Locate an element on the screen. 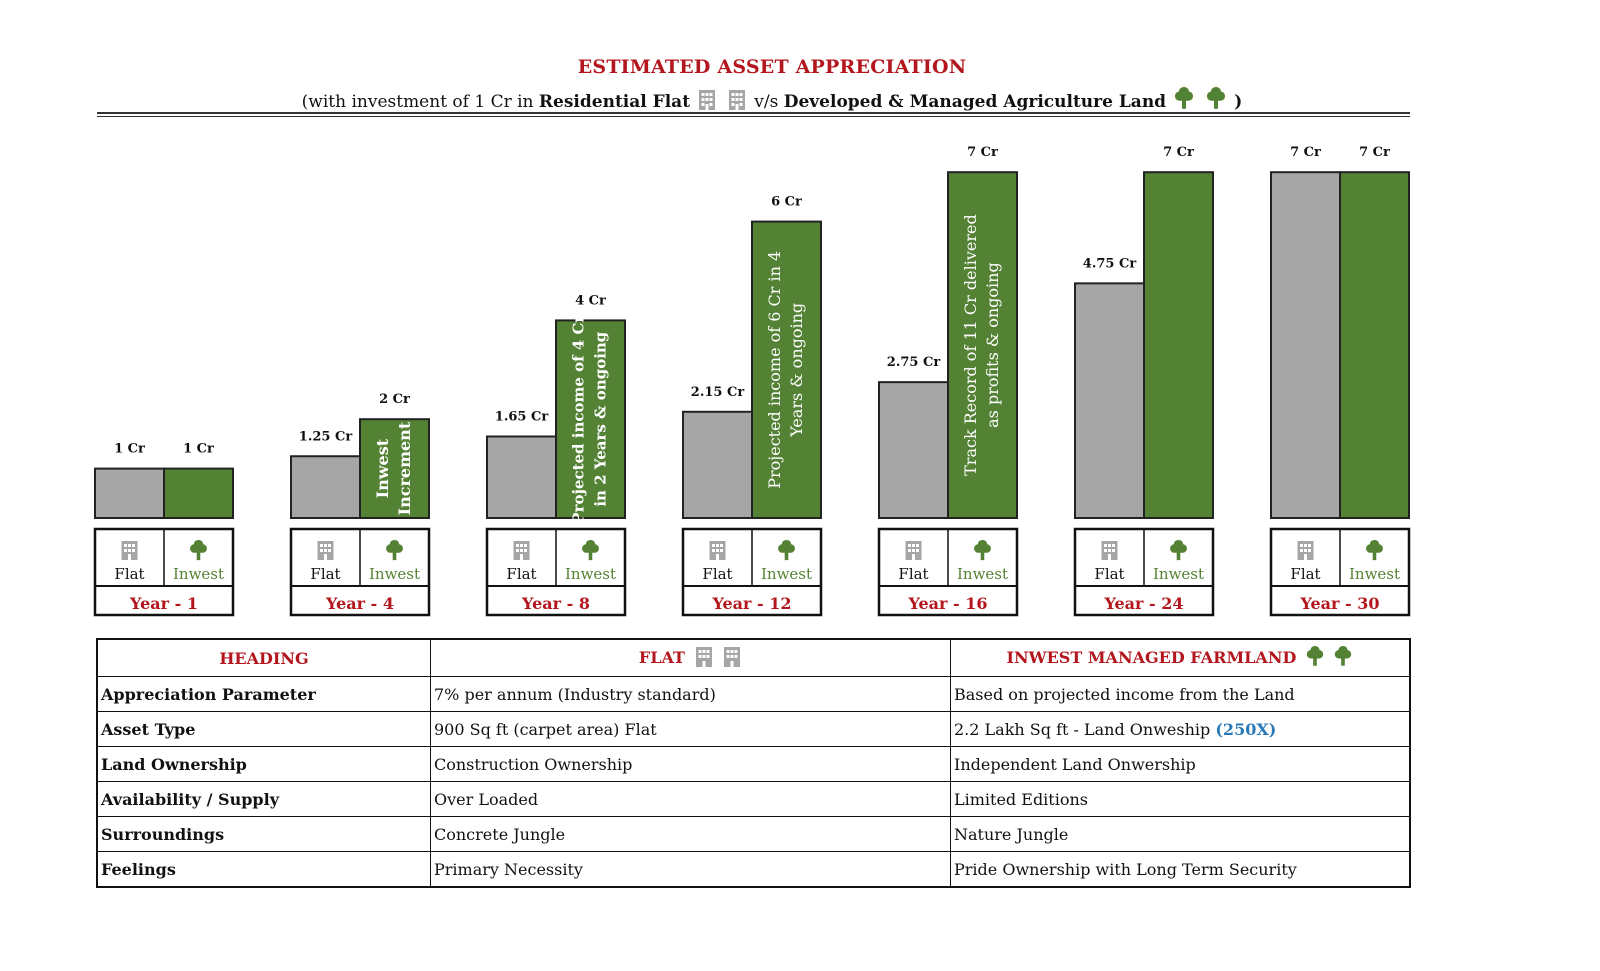 The image size is (1600, 971). row-heading: Surroundings is located at coordinates (263, 834).